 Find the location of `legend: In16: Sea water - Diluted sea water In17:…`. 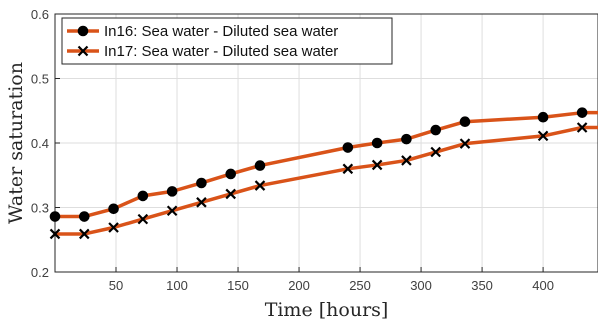

legend: In16: Sea water - Diluted sea water In17:… is located at coordinates (227, 41).